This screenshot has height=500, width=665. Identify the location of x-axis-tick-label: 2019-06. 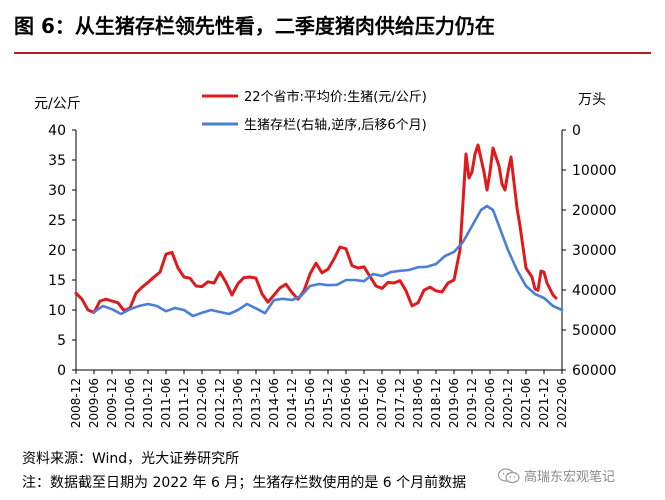
(454, 403).